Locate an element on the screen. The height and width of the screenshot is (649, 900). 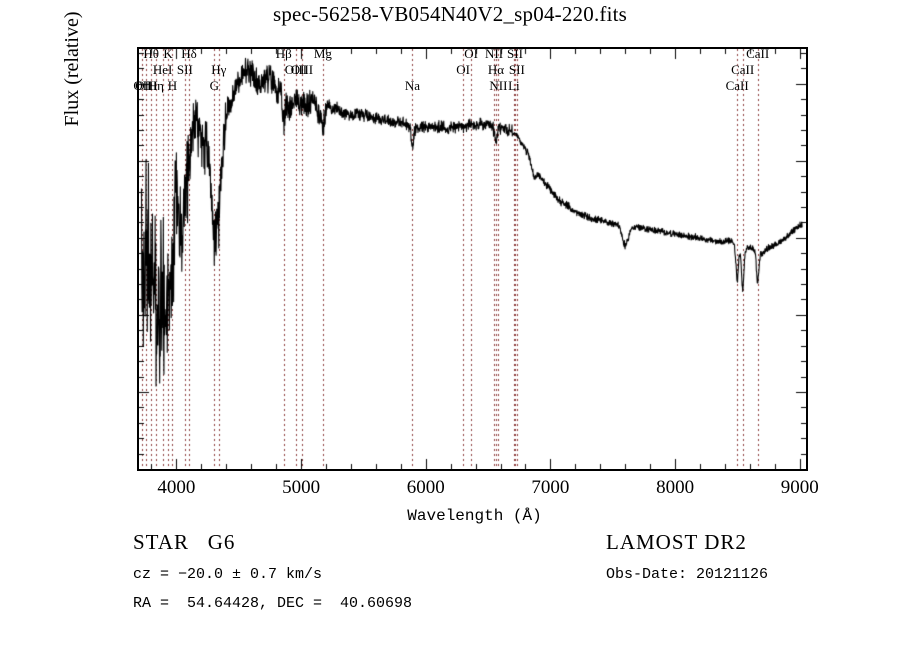
survey-name: LAMOST DR2 is located at coordinates (676, 542).